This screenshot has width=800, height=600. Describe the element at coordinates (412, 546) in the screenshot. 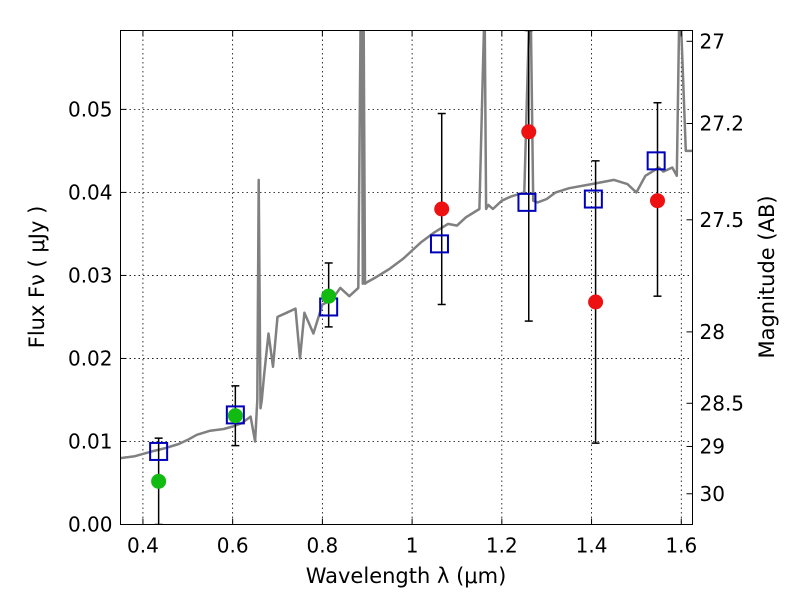

I see `x-tick-label: 1` at that location.